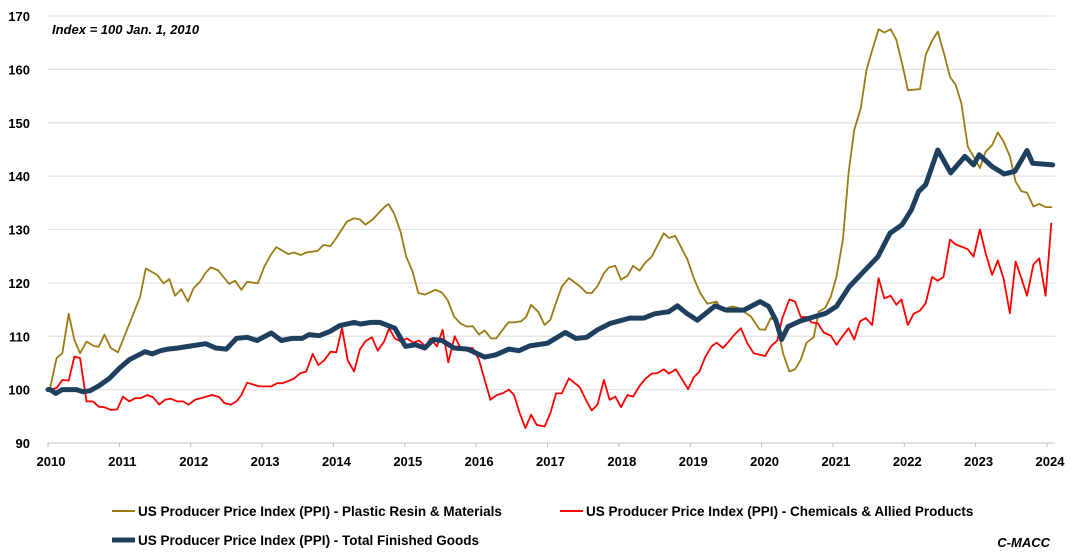  What do you see at coordinates (764, 461) in the screenshot?
I see `x-tick-label: 2020` at bounding box center [764, 461].